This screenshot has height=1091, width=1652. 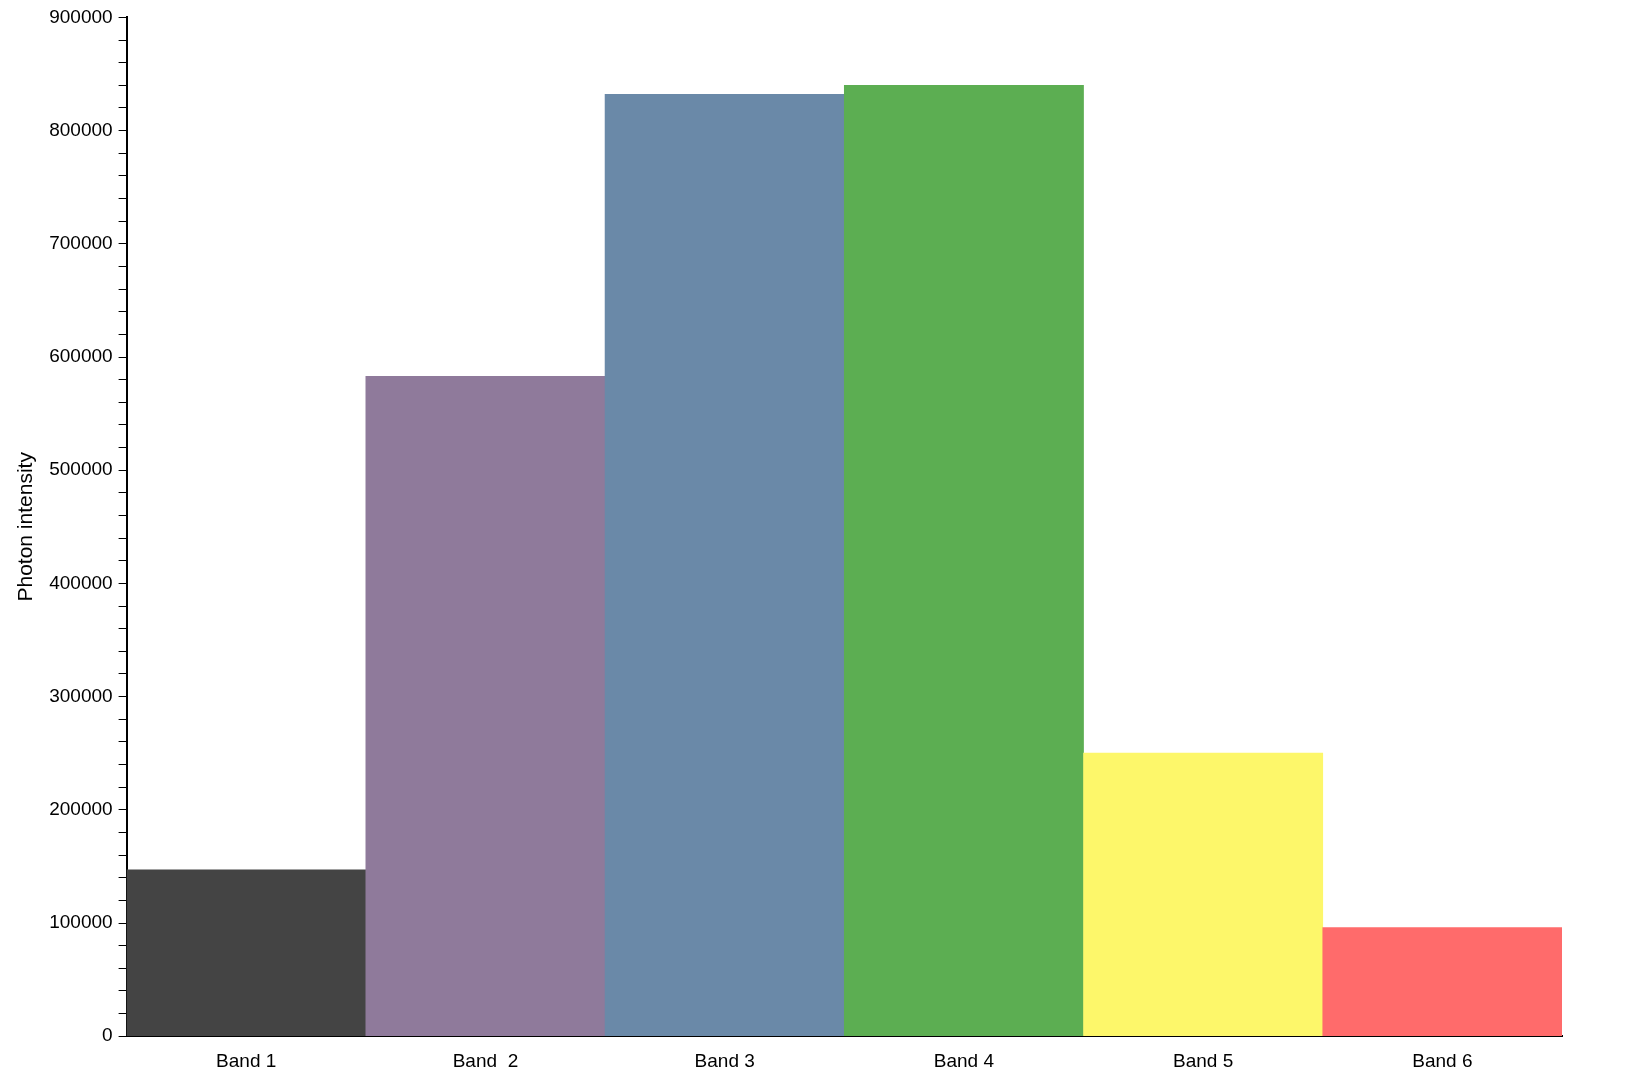 What do you see at coordinates (81, 469) in the screenshot?
I see `y-tick-label: 500000` at bounding box center [81, 469].